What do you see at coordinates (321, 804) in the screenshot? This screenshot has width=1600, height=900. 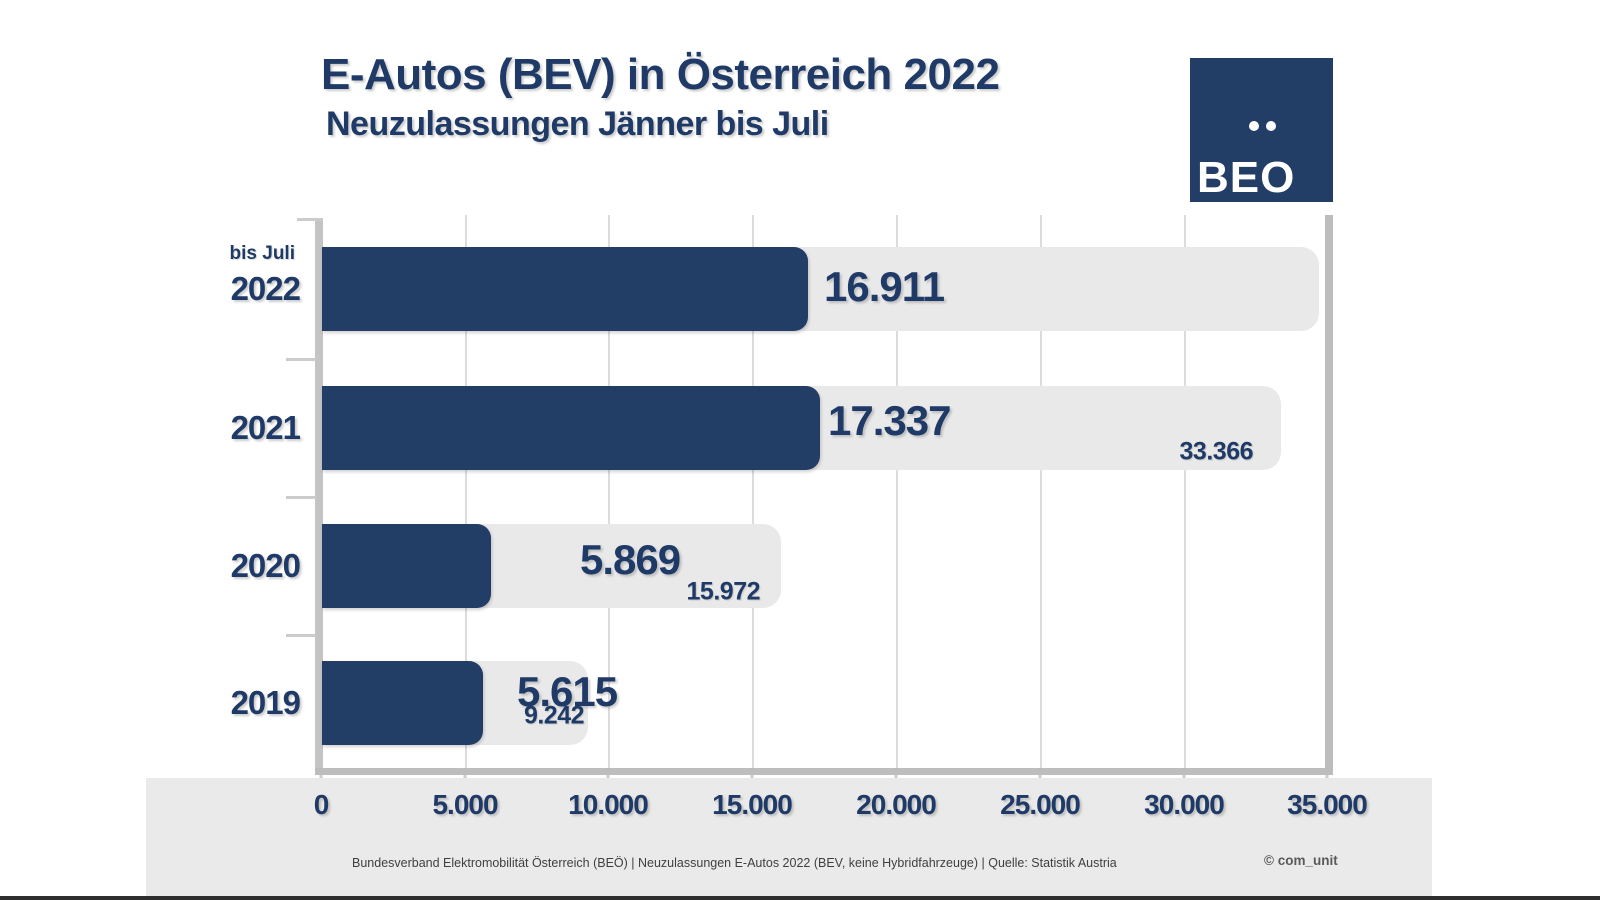 I see `x-tick-label: 0` at bounding box center [321, 804].